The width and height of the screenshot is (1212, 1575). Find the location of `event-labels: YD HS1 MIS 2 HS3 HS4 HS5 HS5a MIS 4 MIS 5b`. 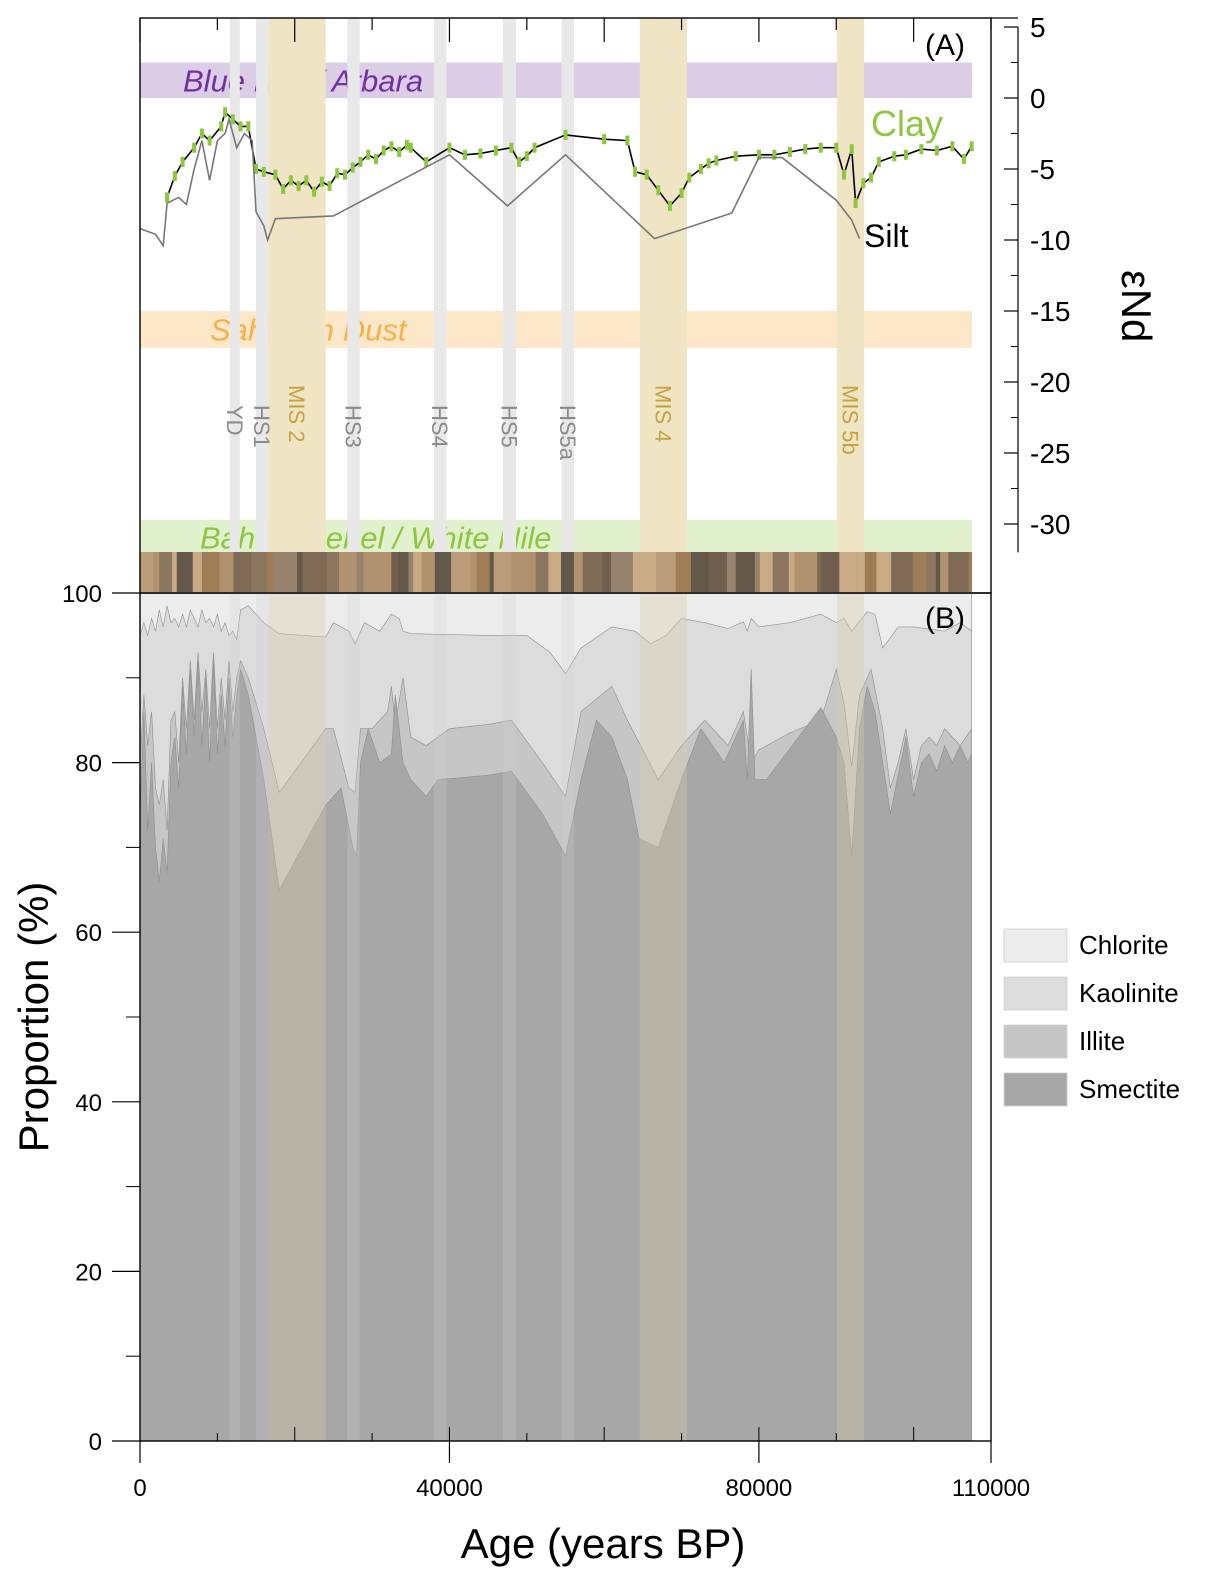

event-labels: YD HS1 MIS 2 HS3 HS4 HS5 HS5a MIS 4 MIS 5b is located at coordinates (542, 423).